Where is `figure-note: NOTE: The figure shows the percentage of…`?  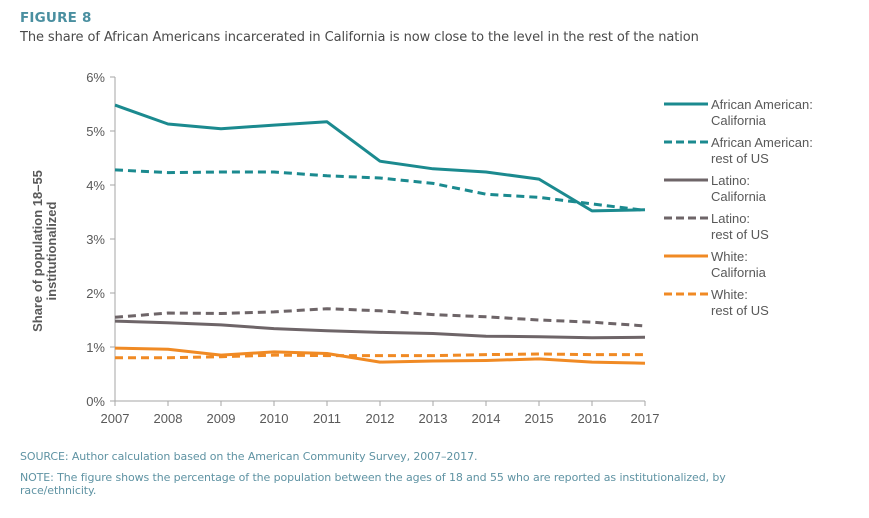
figure-note: NOTE: The figure shows the percentage of… is located at coordinates (373, 484).